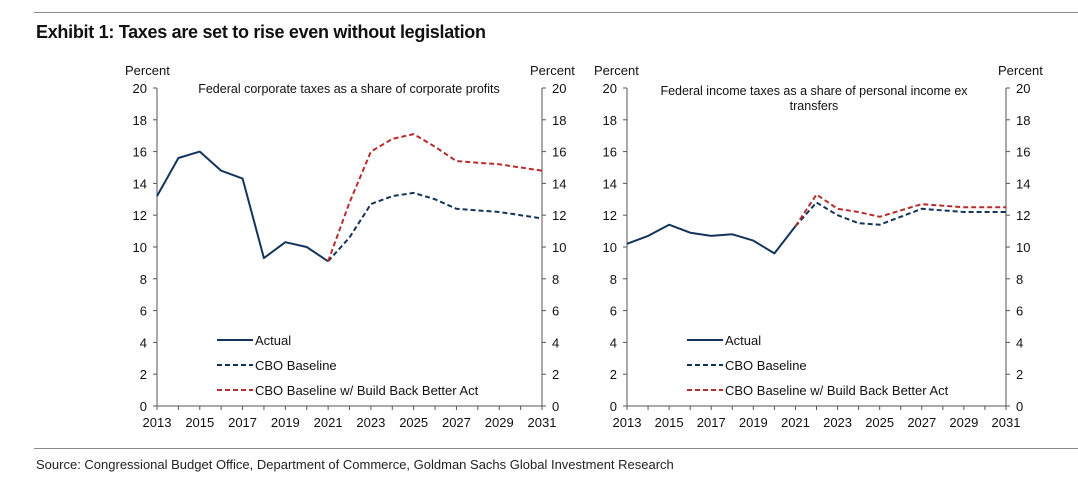 The width and height of the screenshot is (1078, 481). I want to click on chart2-ytick-label-left: 6, so click(613, 311).